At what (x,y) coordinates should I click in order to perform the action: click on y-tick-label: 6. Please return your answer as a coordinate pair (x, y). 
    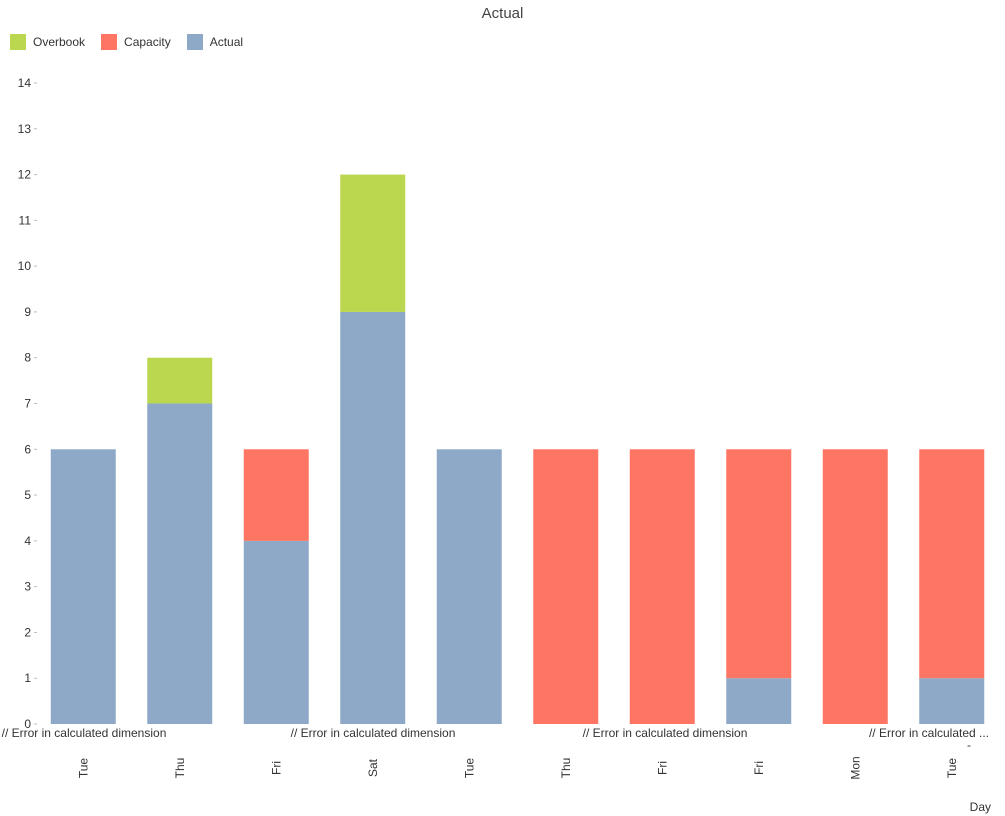
    Looking at the image, I should click on (27, 449).